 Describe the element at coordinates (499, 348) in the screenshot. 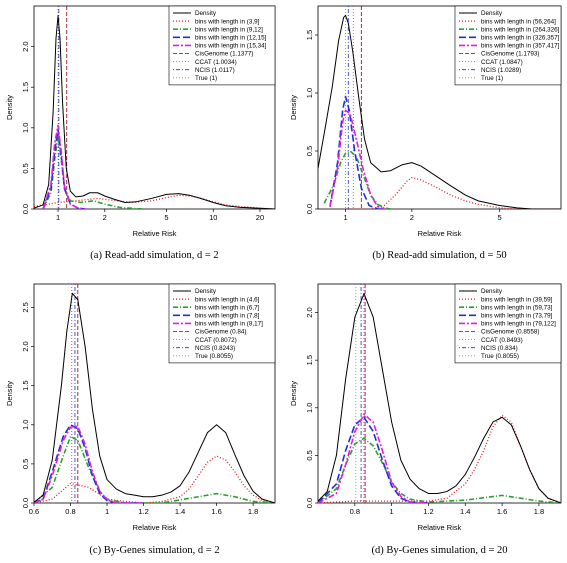

I see `legend-label: NCIS (0.834)` at that location.